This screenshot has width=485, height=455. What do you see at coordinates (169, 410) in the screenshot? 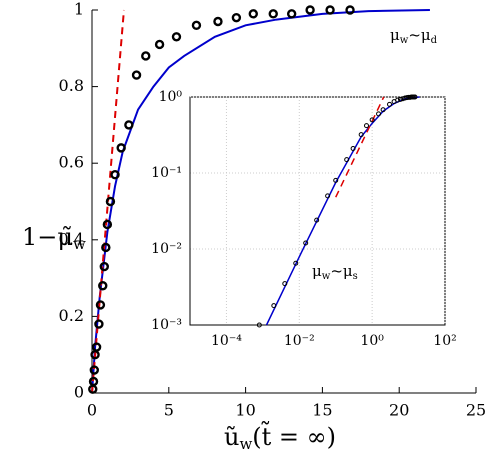
I see `x-tick-label: 5` at bounding box center [169, 410].